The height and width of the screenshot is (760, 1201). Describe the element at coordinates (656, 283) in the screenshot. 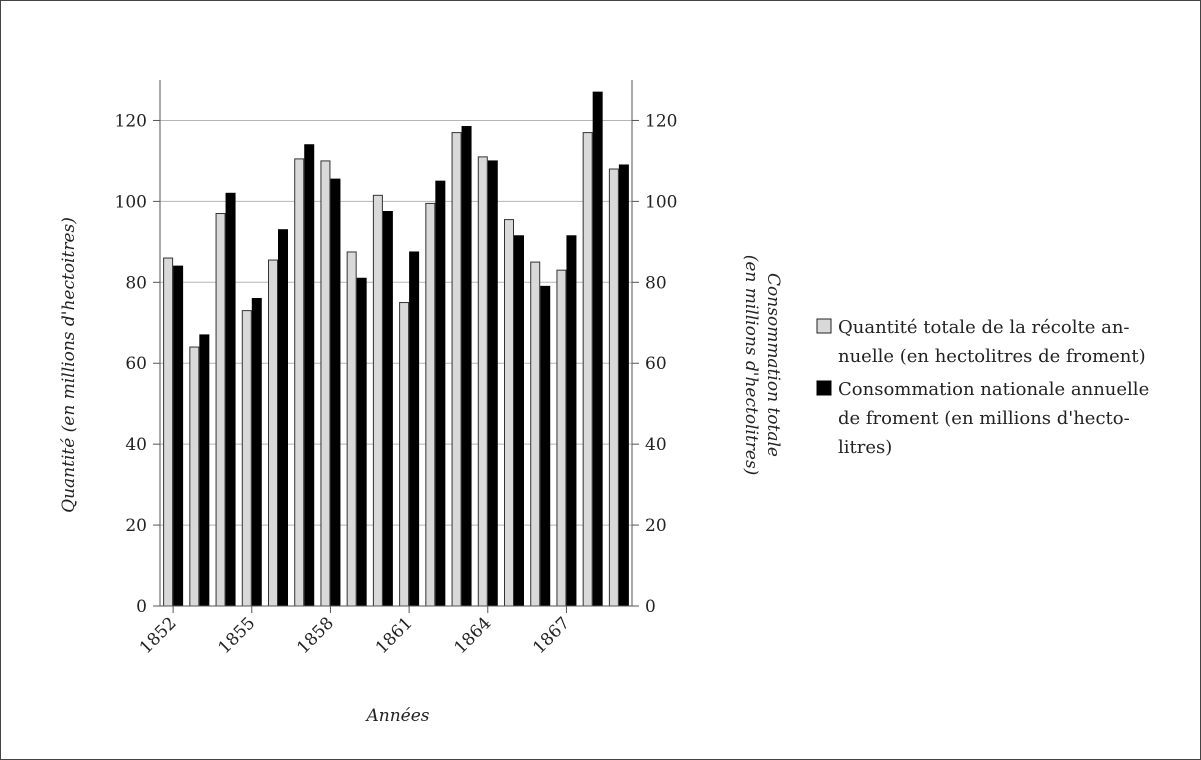

I see `y-tick-label-right: 80` at that location.